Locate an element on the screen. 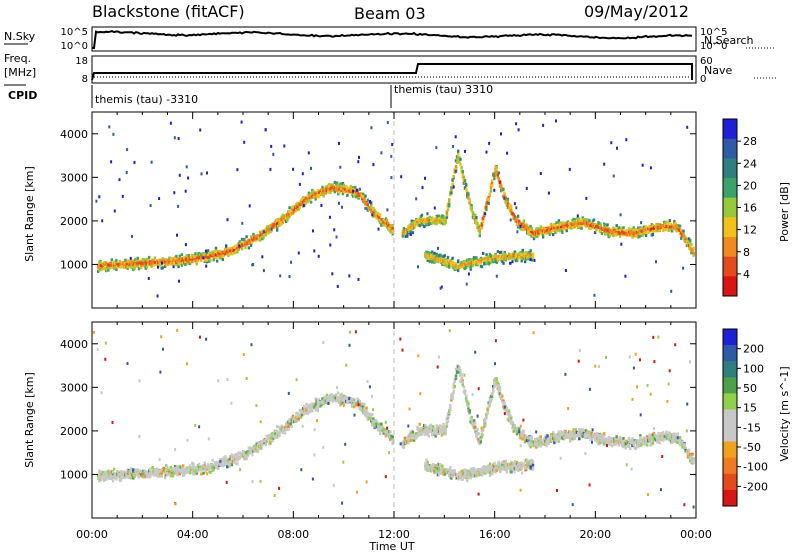 Image resolution: width=800 pixels, height=554 pixels. power-colorbar-label: Power [dB] is located at coordinates (784, 212).